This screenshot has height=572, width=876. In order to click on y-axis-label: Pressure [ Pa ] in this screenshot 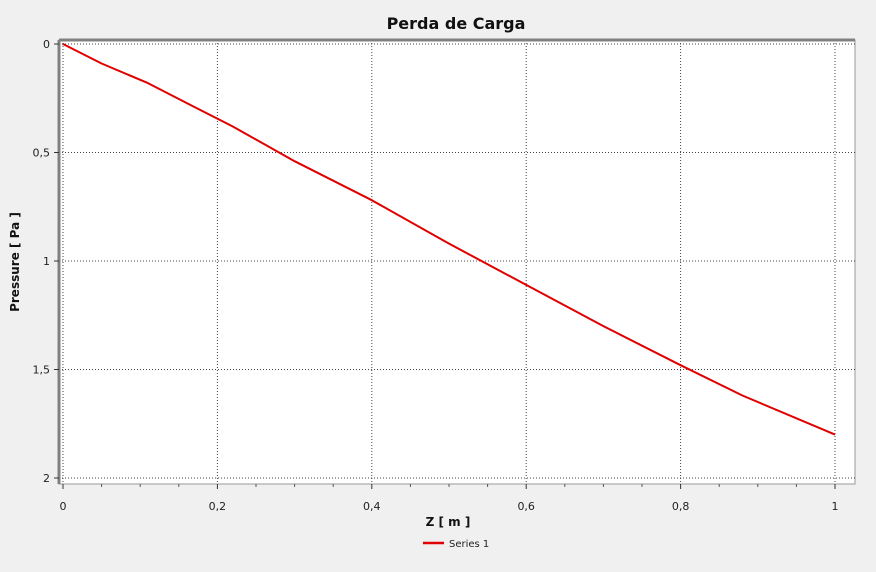, I will do `click(15, 262)`.